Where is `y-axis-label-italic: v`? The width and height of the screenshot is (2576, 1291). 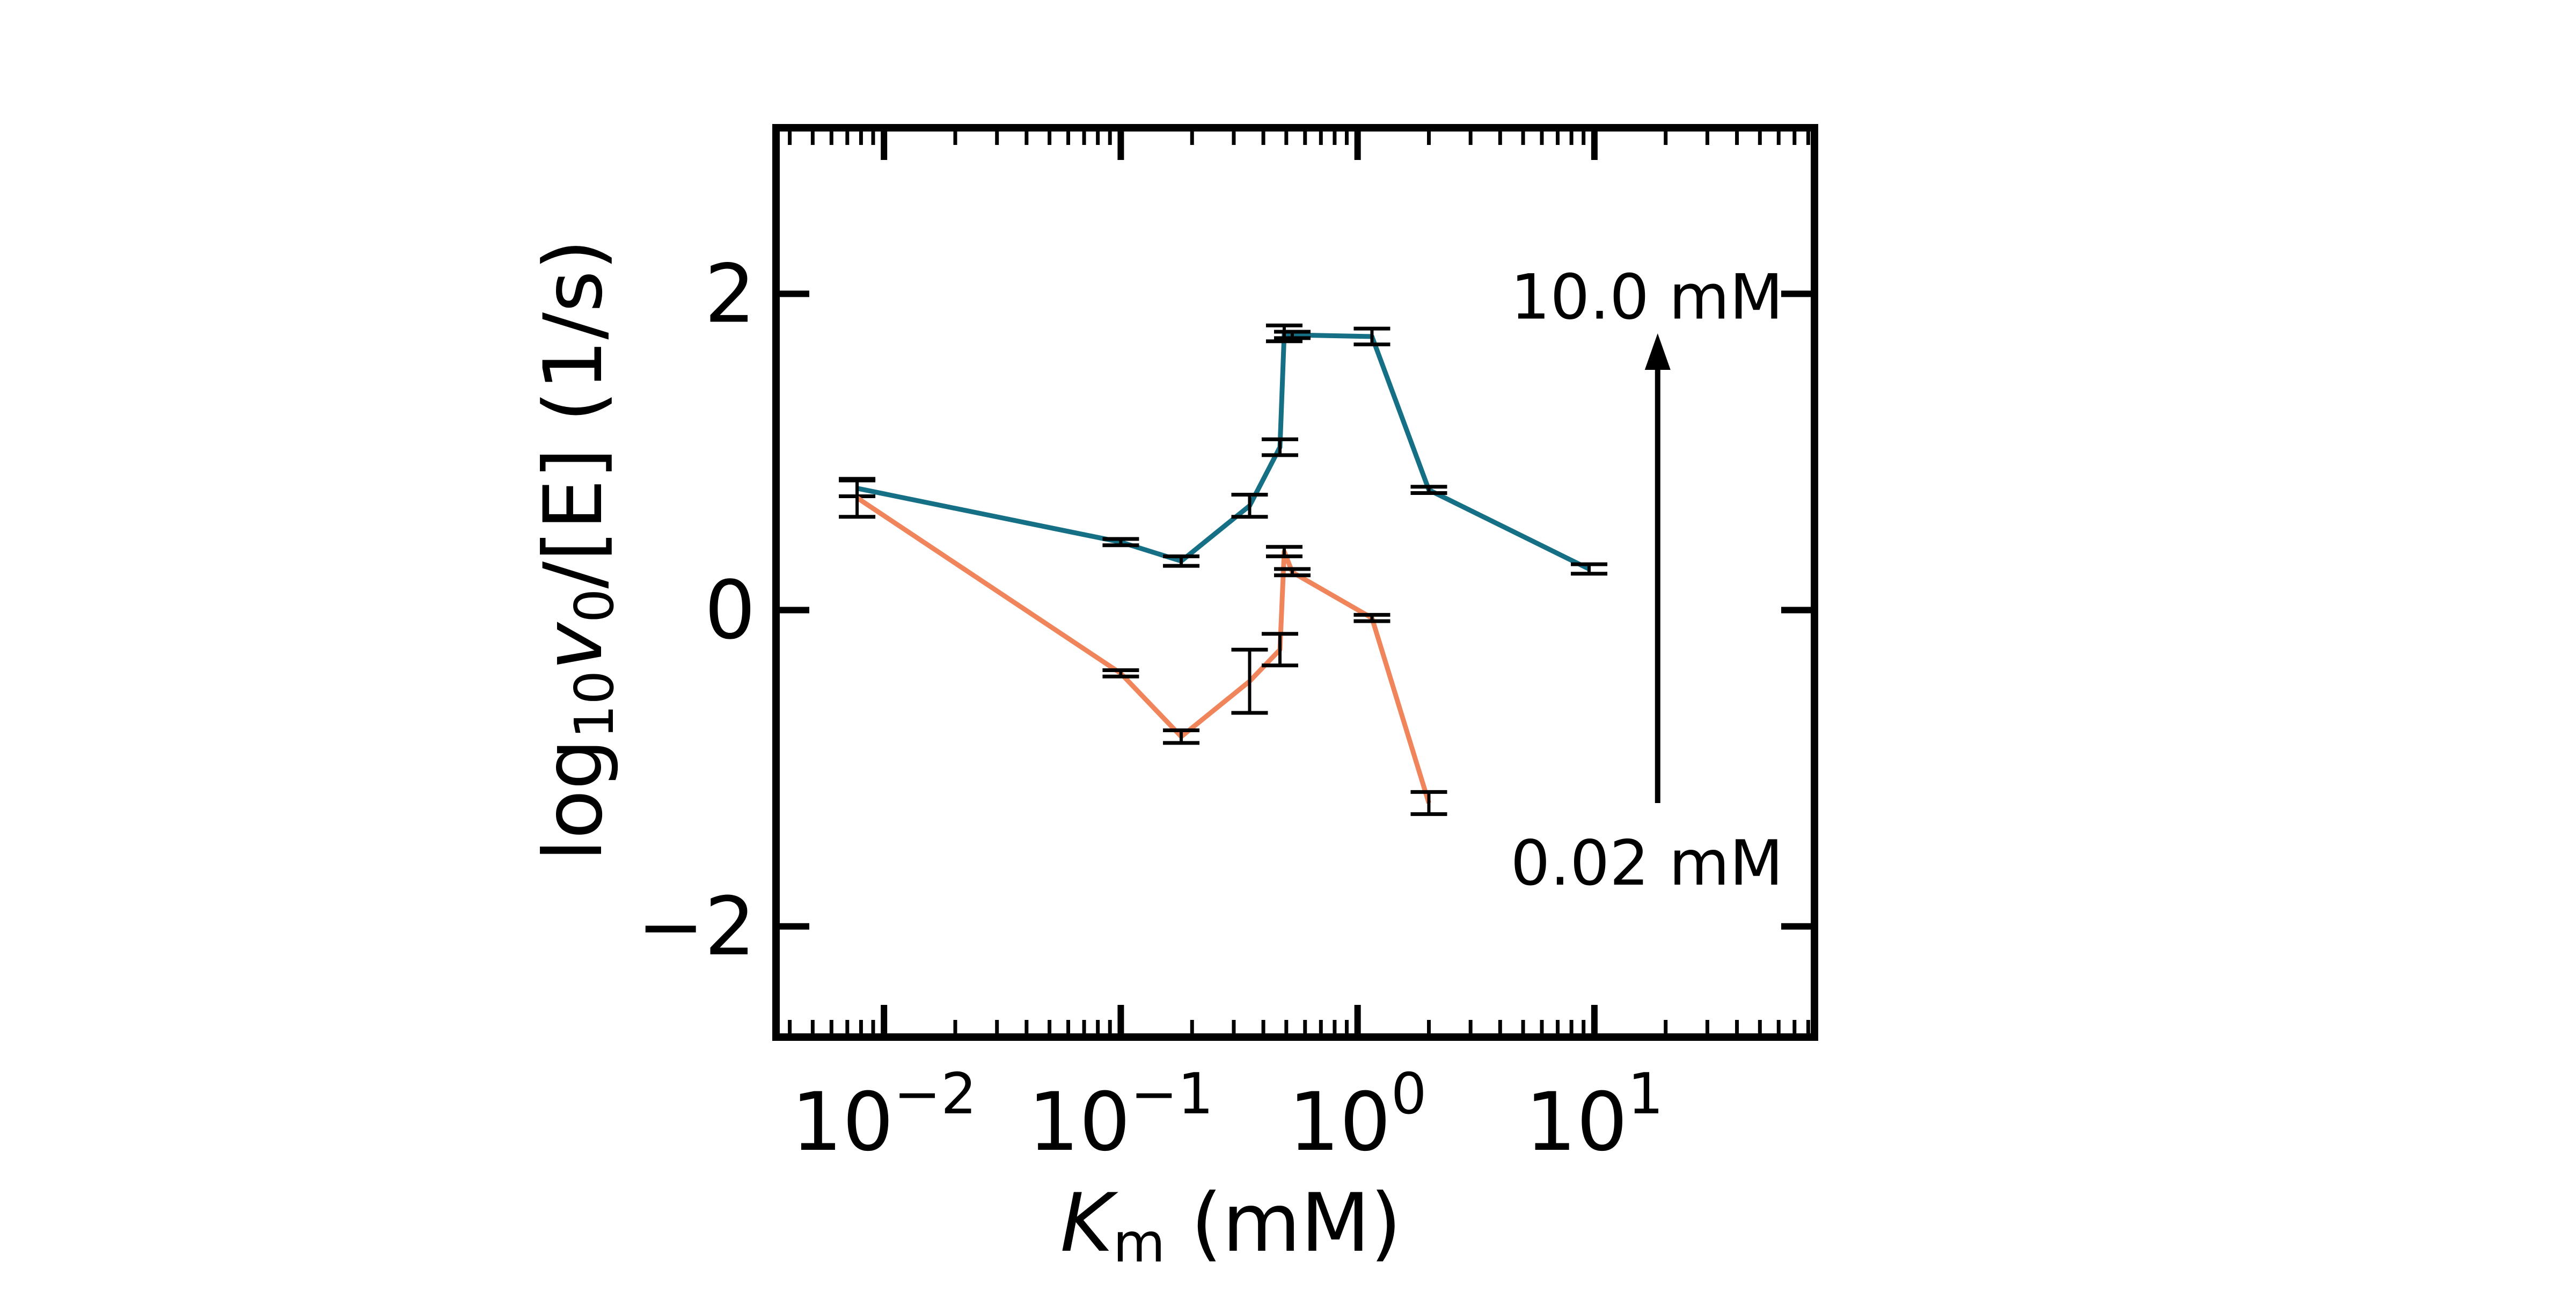
y-axis-label-italic: v is located at coordinates (573, 646).